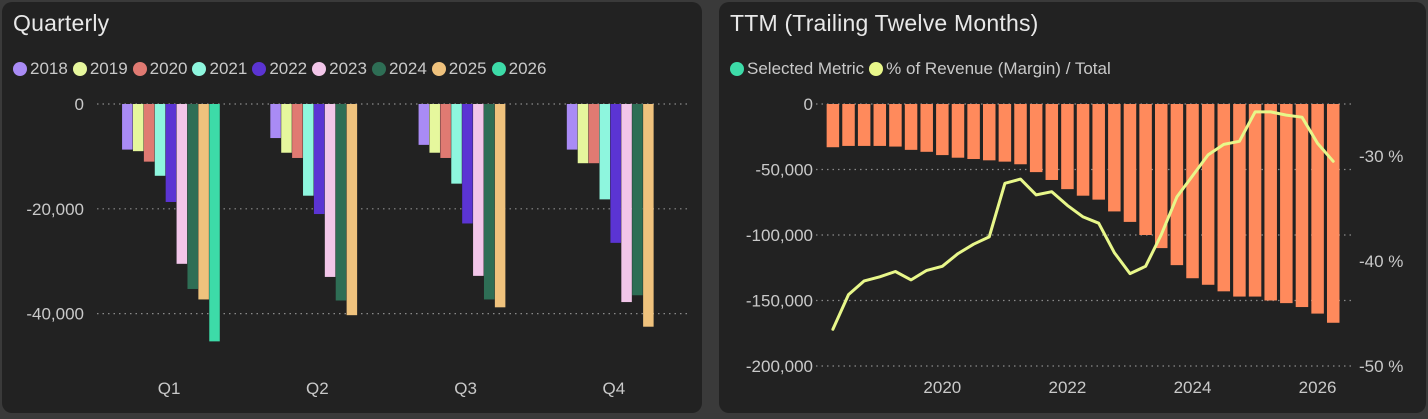 The width and height of the screenshot is (1428, 419). Describe the element at coordinates (583, 134) in the screenshot. I see `quarterly-bar-q4-2019` at that location.